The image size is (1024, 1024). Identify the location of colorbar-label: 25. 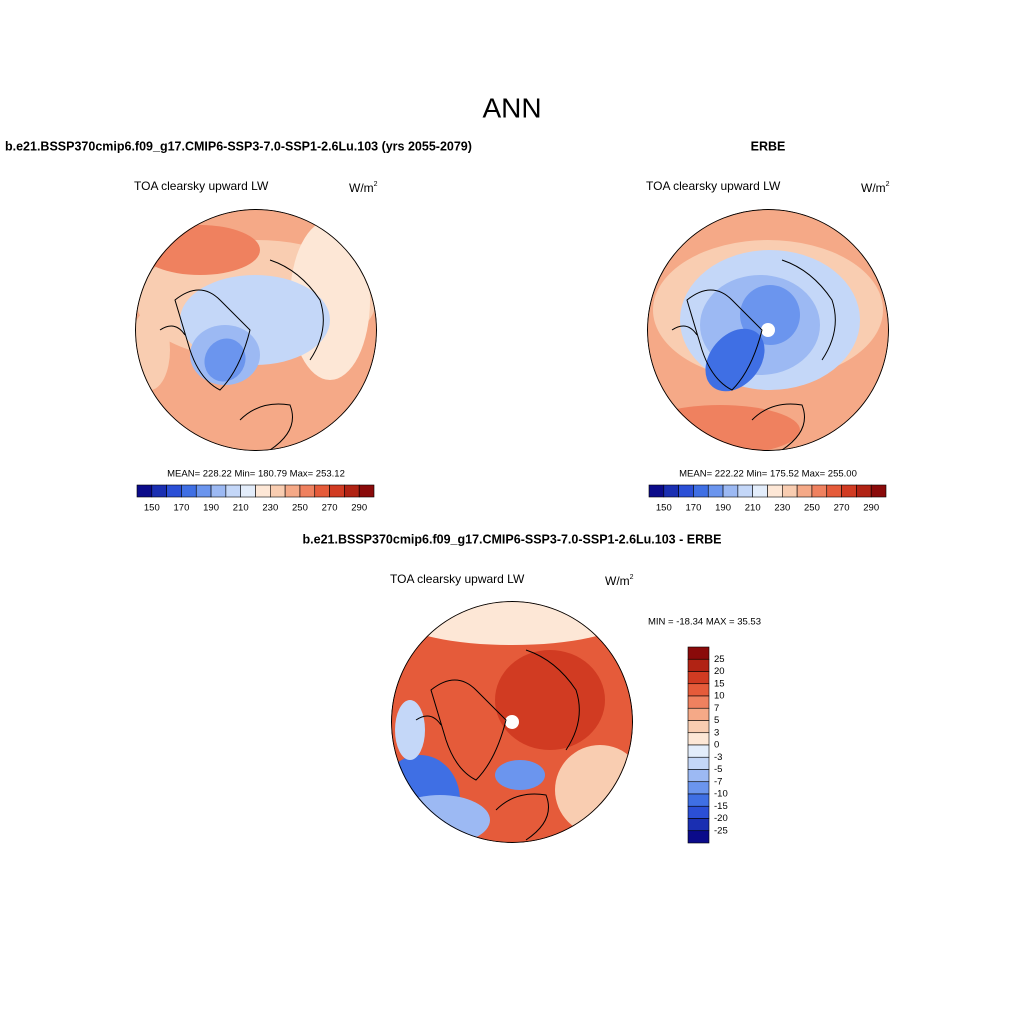
(719, 659).